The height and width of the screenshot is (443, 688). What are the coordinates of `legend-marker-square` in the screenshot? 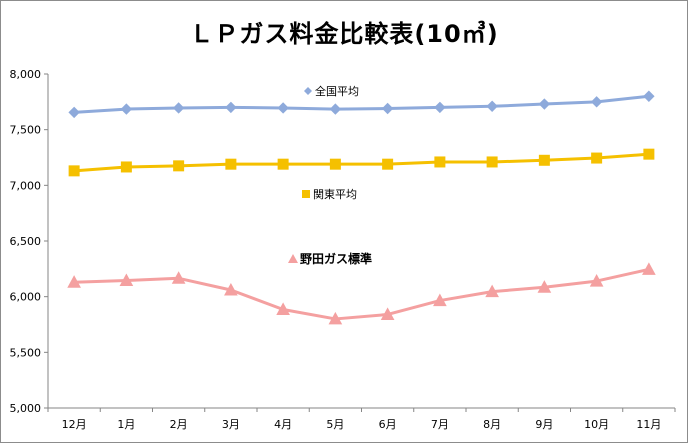 It's located at (306, 194).